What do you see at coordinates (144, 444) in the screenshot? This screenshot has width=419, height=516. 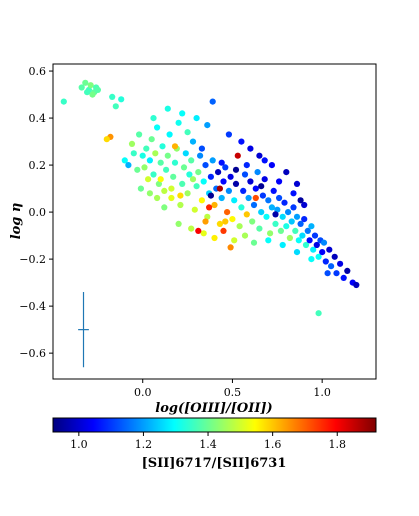 I see `colorbar-tick-label: 1.2` at bounding box center [144, 444].